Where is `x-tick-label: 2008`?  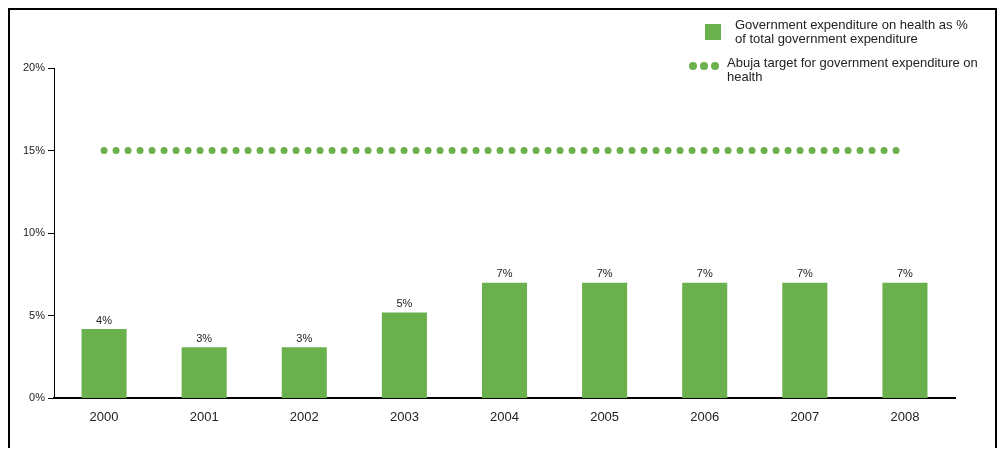
x-tick-label: 2008 is located at coordinates (905, 416).